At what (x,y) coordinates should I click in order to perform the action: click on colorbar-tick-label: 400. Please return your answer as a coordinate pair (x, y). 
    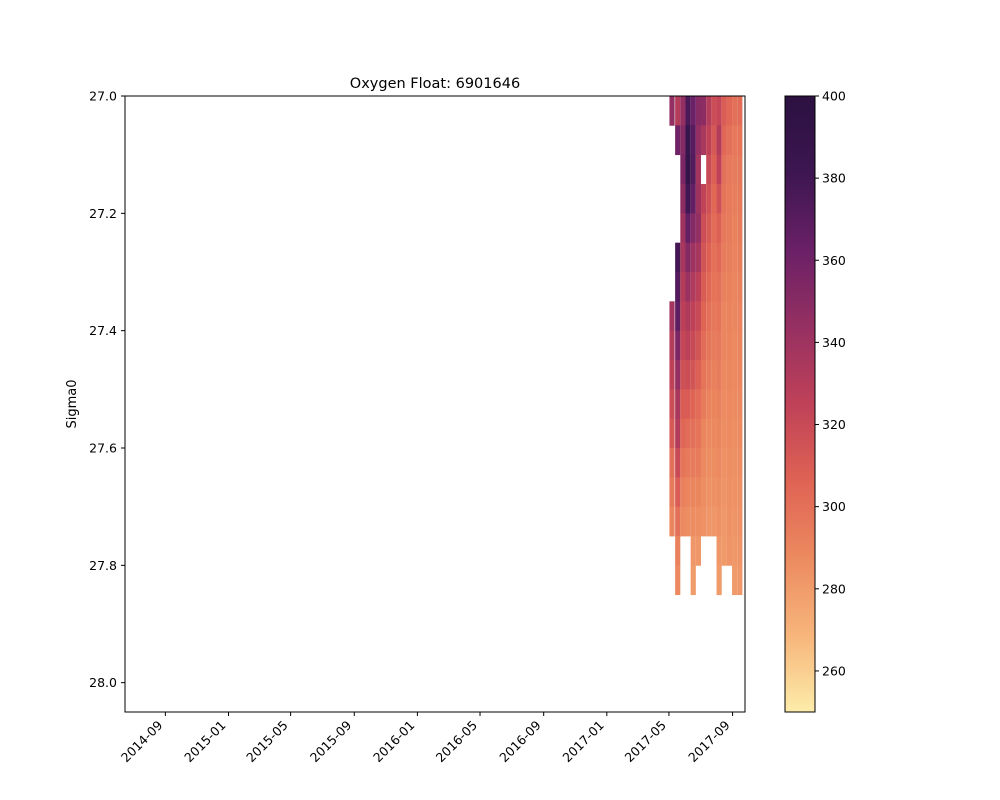
    Looking at the image, I should click on (834, 96).